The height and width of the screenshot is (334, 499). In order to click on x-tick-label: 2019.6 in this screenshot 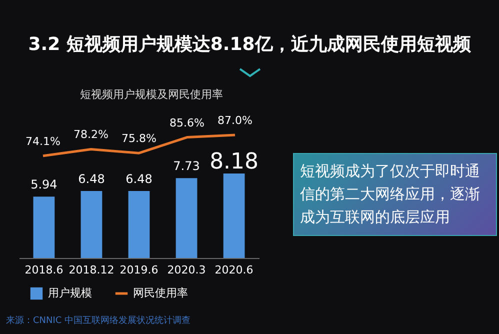, I will do `click(139, 270)`.